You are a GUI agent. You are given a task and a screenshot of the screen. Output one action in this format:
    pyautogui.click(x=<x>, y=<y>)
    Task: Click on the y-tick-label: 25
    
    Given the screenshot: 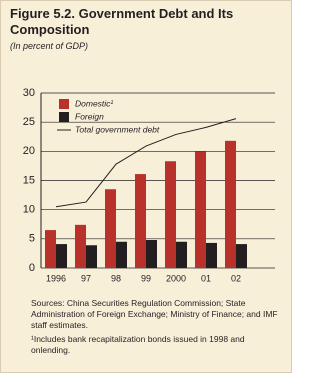 What is the action you would take?
    pyautogui.click(x=29, y=122)
    